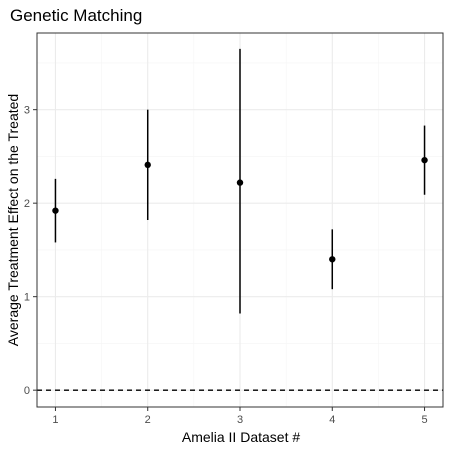 Image resolution: width=450 pixels, height=450 pixels. Describe the element at coordinates (424, 420) in the screenshot. I see `x-tick-label: 5` at that location.